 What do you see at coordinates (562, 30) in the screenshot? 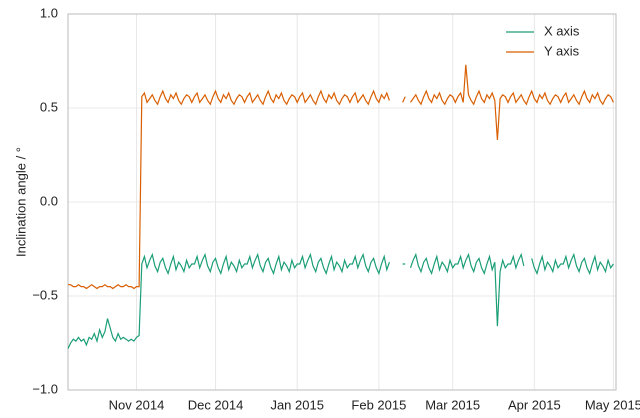
I see `legend-label: X axis` at bounding box center [562, 30].